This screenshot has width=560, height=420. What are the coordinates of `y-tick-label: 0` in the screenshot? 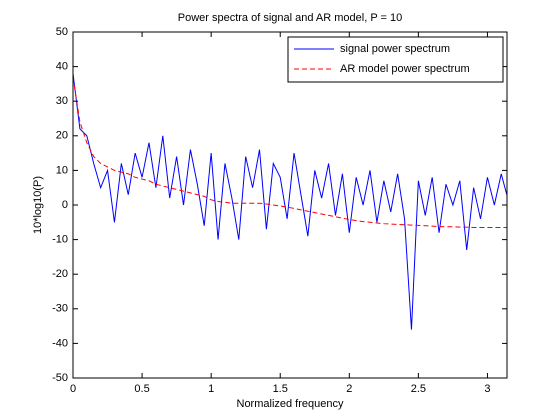 It's located at (65, 205).